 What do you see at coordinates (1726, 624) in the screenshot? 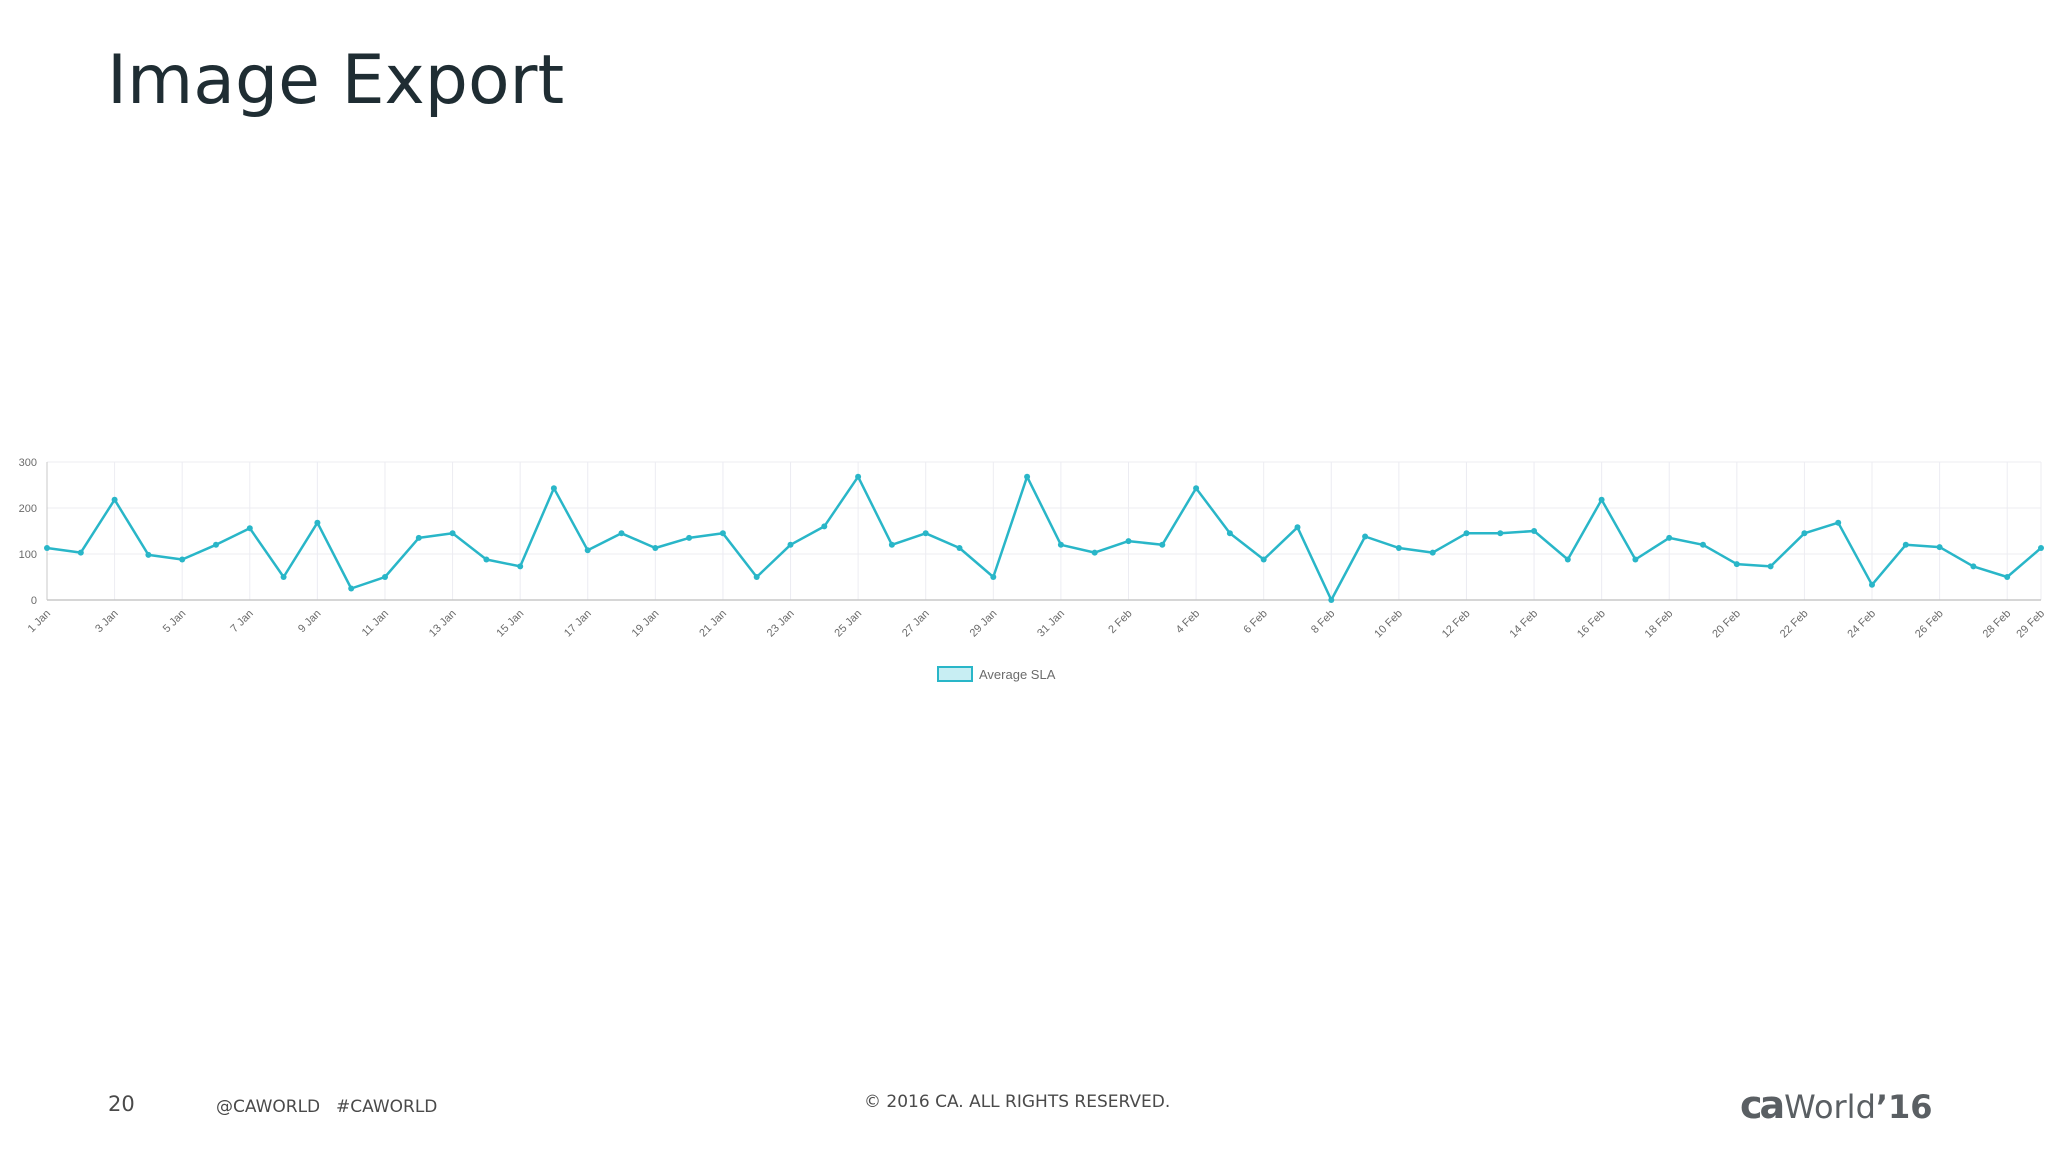
I see `x-tick-label: 20 Feb` at bounding box center [1726, 624].